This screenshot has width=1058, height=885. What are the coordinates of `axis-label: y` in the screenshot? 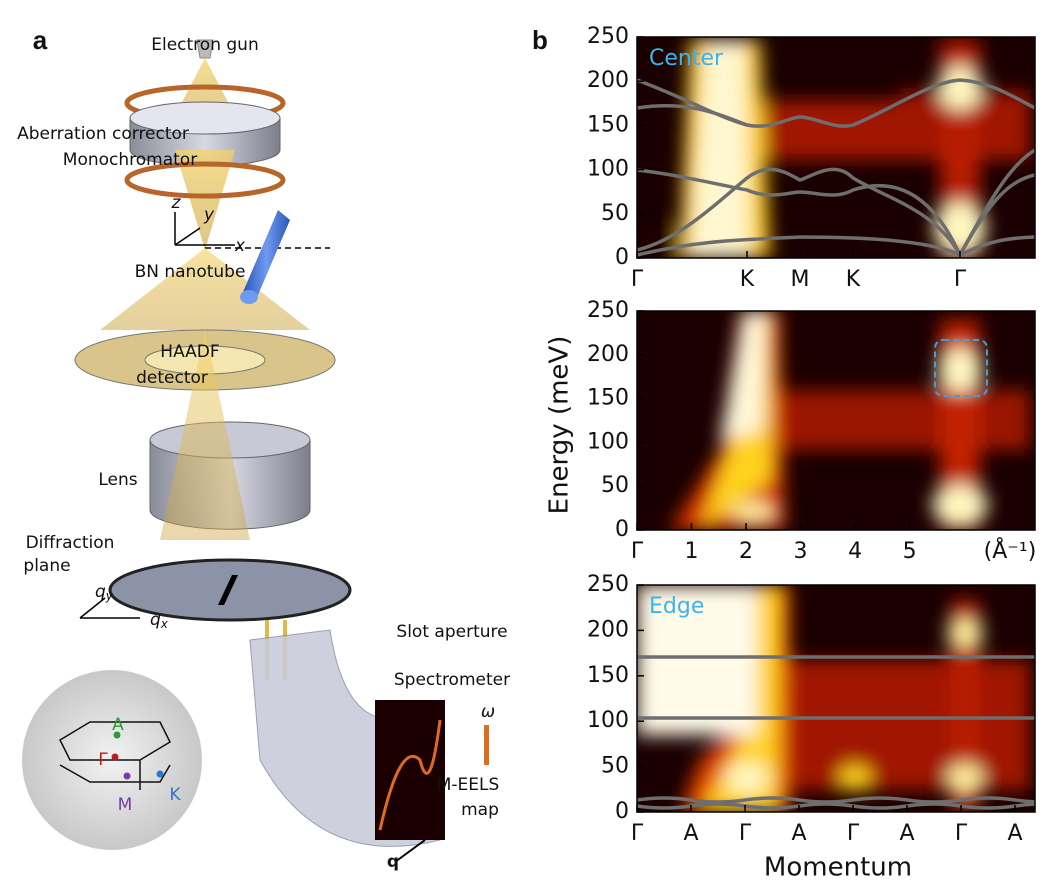 It's located at (209, 215).